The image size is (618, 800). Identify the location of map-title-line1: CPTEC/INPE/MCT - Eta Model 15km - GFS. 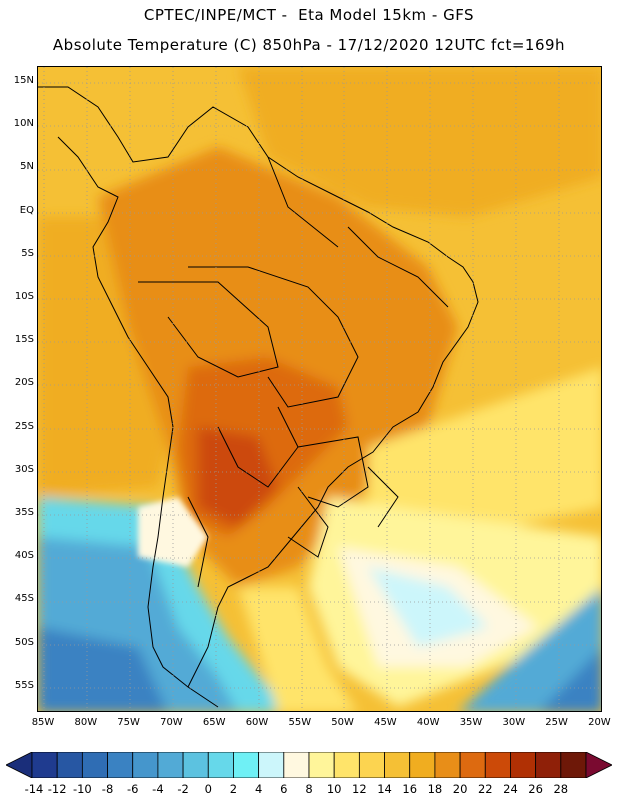
(309, 15).